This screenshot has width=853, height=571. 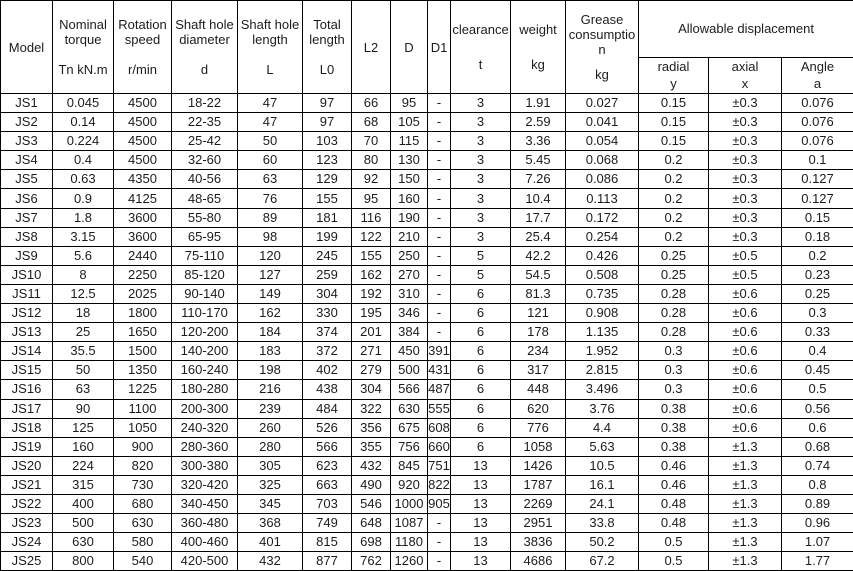 What do you see at coordinates (204, 542) in the screenshot?
I see `cell-shaft_hole_diameter: 400-460` at bounding box center [204, 542].